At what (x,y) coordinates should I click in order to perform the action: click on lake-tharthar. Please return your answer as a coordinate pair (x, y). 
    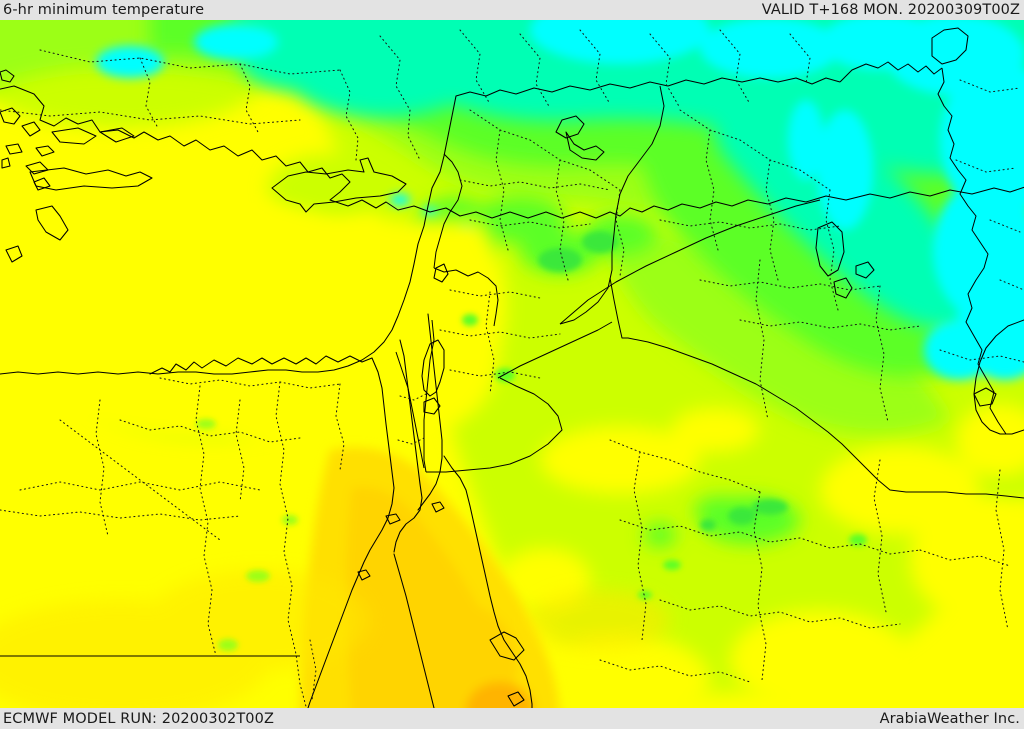
    Looking at the image, I should click on (830, 249).